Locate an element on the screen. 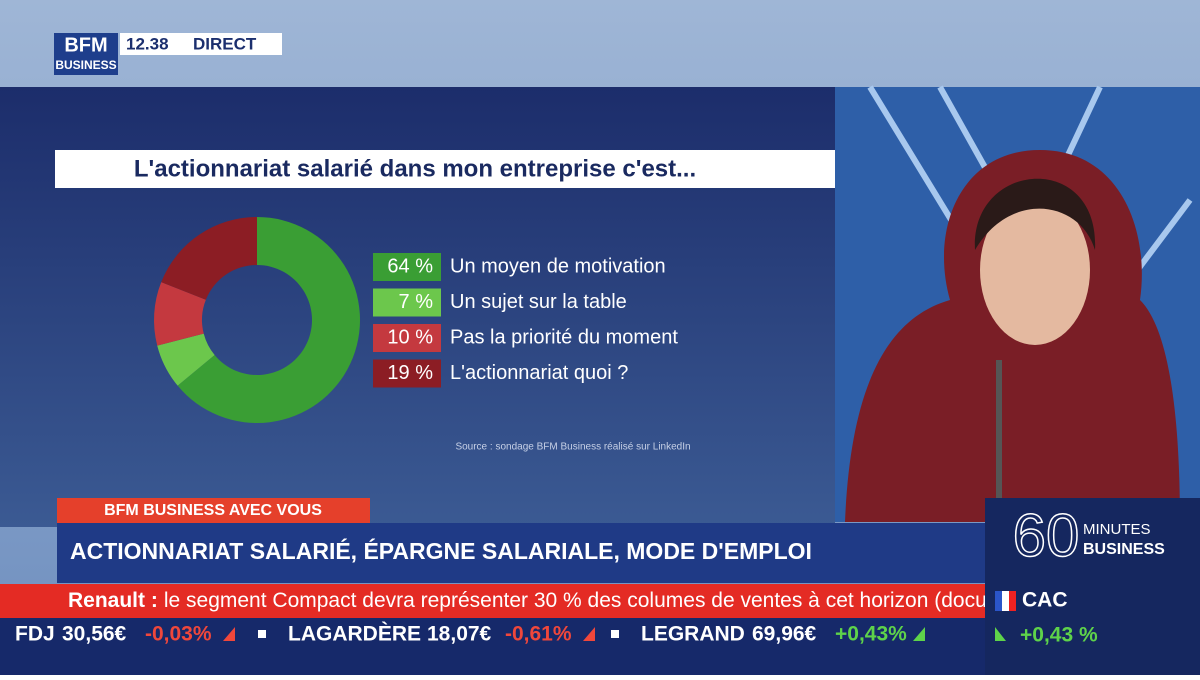 The width and height of the screenshot is (1200, 680). tag: BFM BUSINESS AVEC VOUS is located at coordinates (213, 510).